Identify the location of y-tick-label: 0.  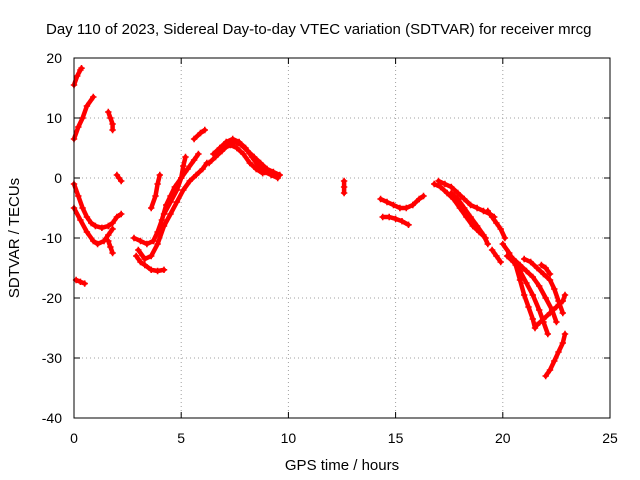
(58, 178).